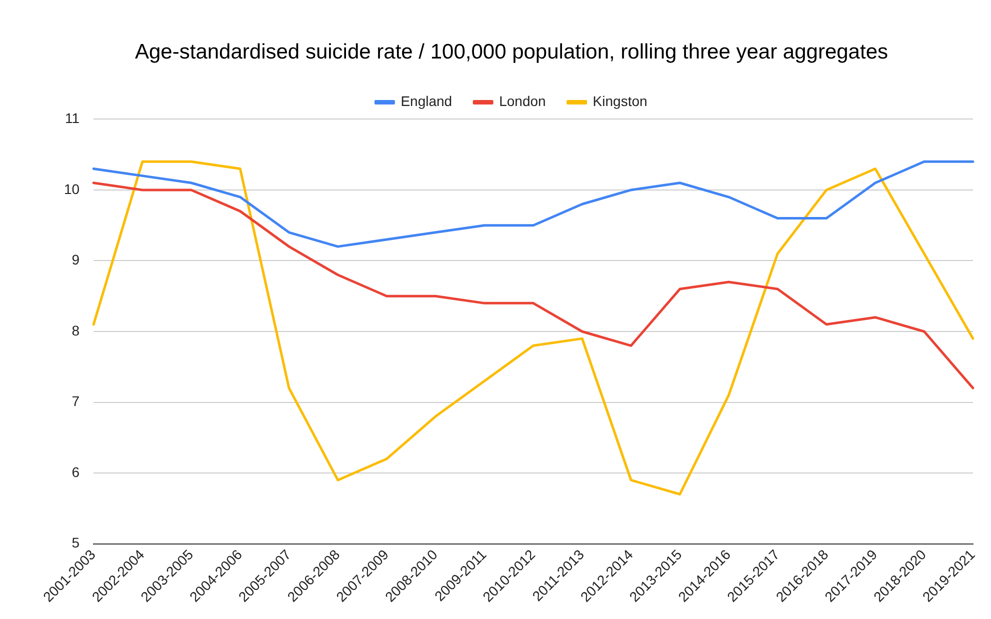 This screenshot has width=991, height=619. Describe the element at coordinates (511, 52) in the screenshot. I see `chart-title: Age-standardised suicide rate / 100,000 population, rolling three year aggregates` at that location.